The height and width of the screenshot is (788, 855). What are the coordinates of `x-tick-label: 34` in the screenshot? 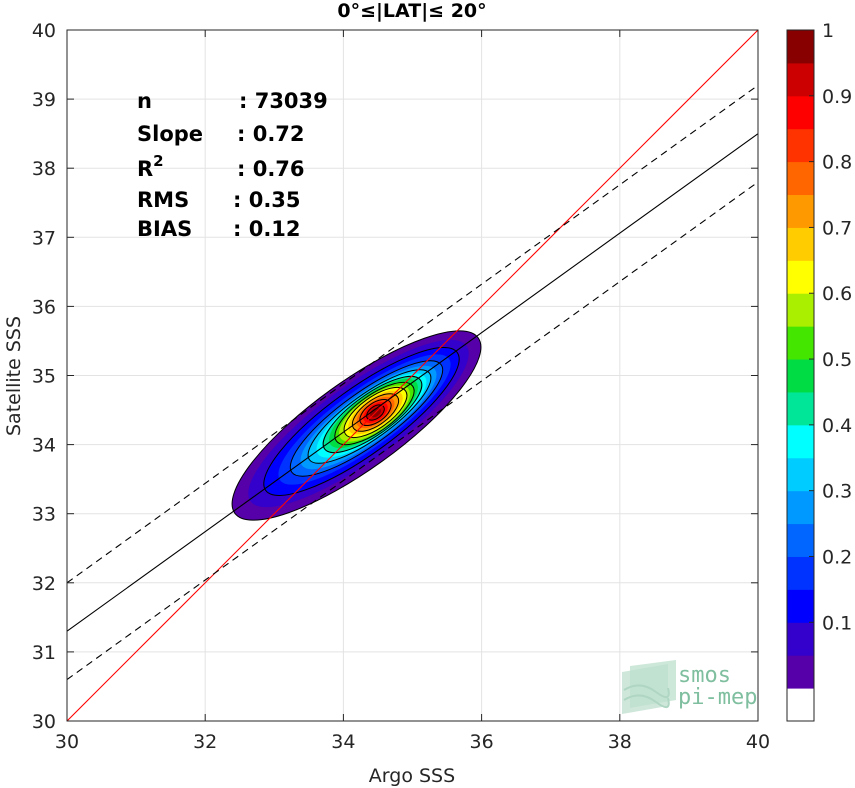 It's located at (343, 742).